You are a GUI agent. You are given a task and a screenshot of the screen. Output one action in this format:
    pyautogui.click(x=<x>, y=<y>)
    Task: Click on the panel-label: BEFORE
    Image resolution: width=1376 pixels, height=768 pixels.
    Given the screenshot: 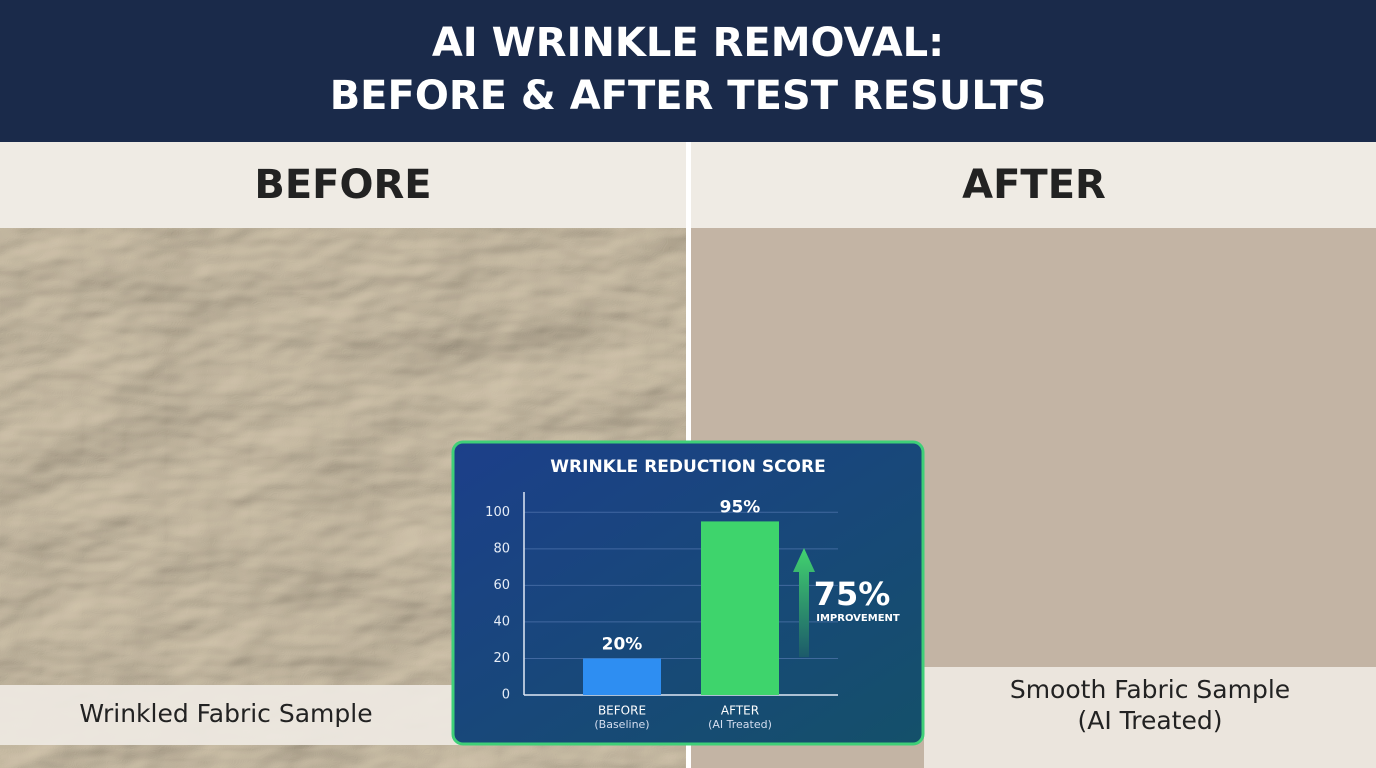 What is the action you would take?
    pyautogui.click(x=342, y=185)
    